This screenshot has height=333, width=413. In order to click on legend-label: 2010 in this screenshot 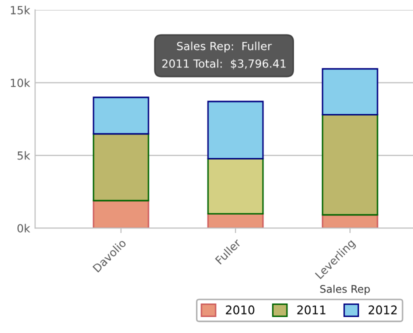, I will do `click(240, 309)`.